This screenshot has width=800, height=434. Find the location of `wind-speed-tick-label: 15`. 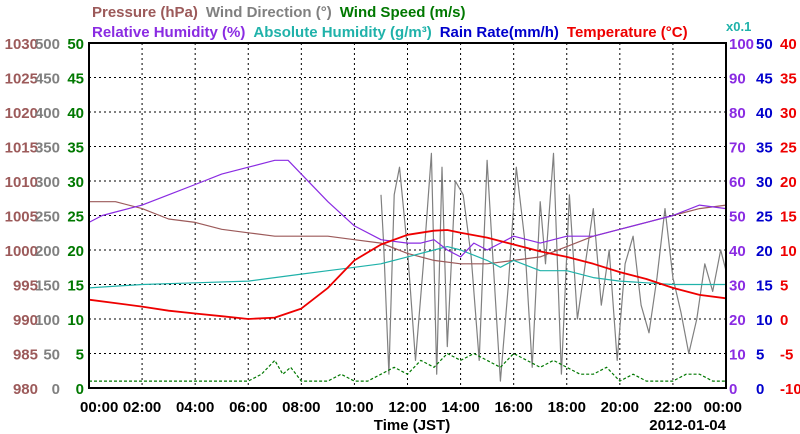

wind-speed-tick-label: 15 is located at coordinates (75, 286).